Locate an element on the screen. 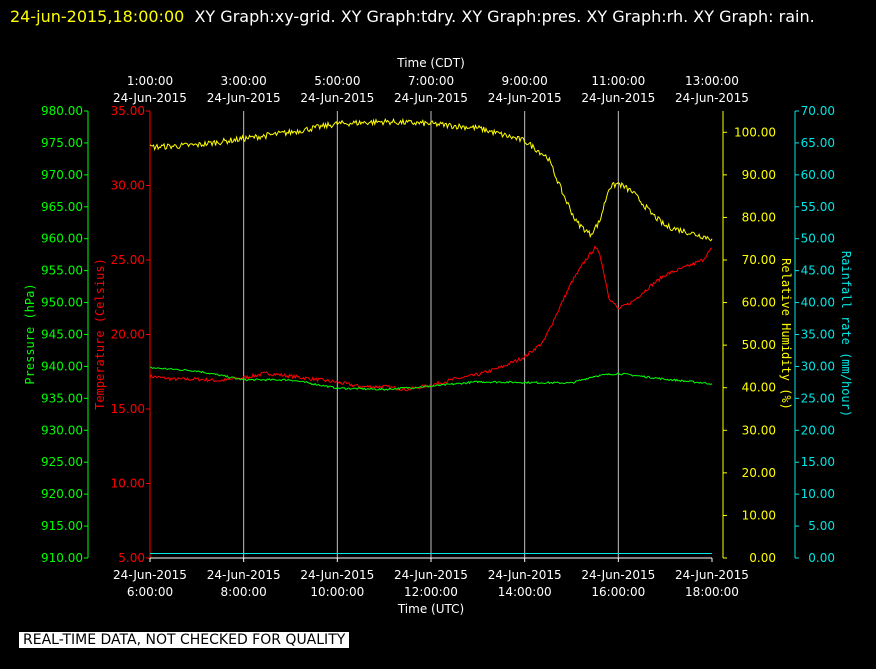 Image resolution: width=876 pixels, height=669 pixels. rain-tick-label: 40.00 is located at coordinates (818, 303).